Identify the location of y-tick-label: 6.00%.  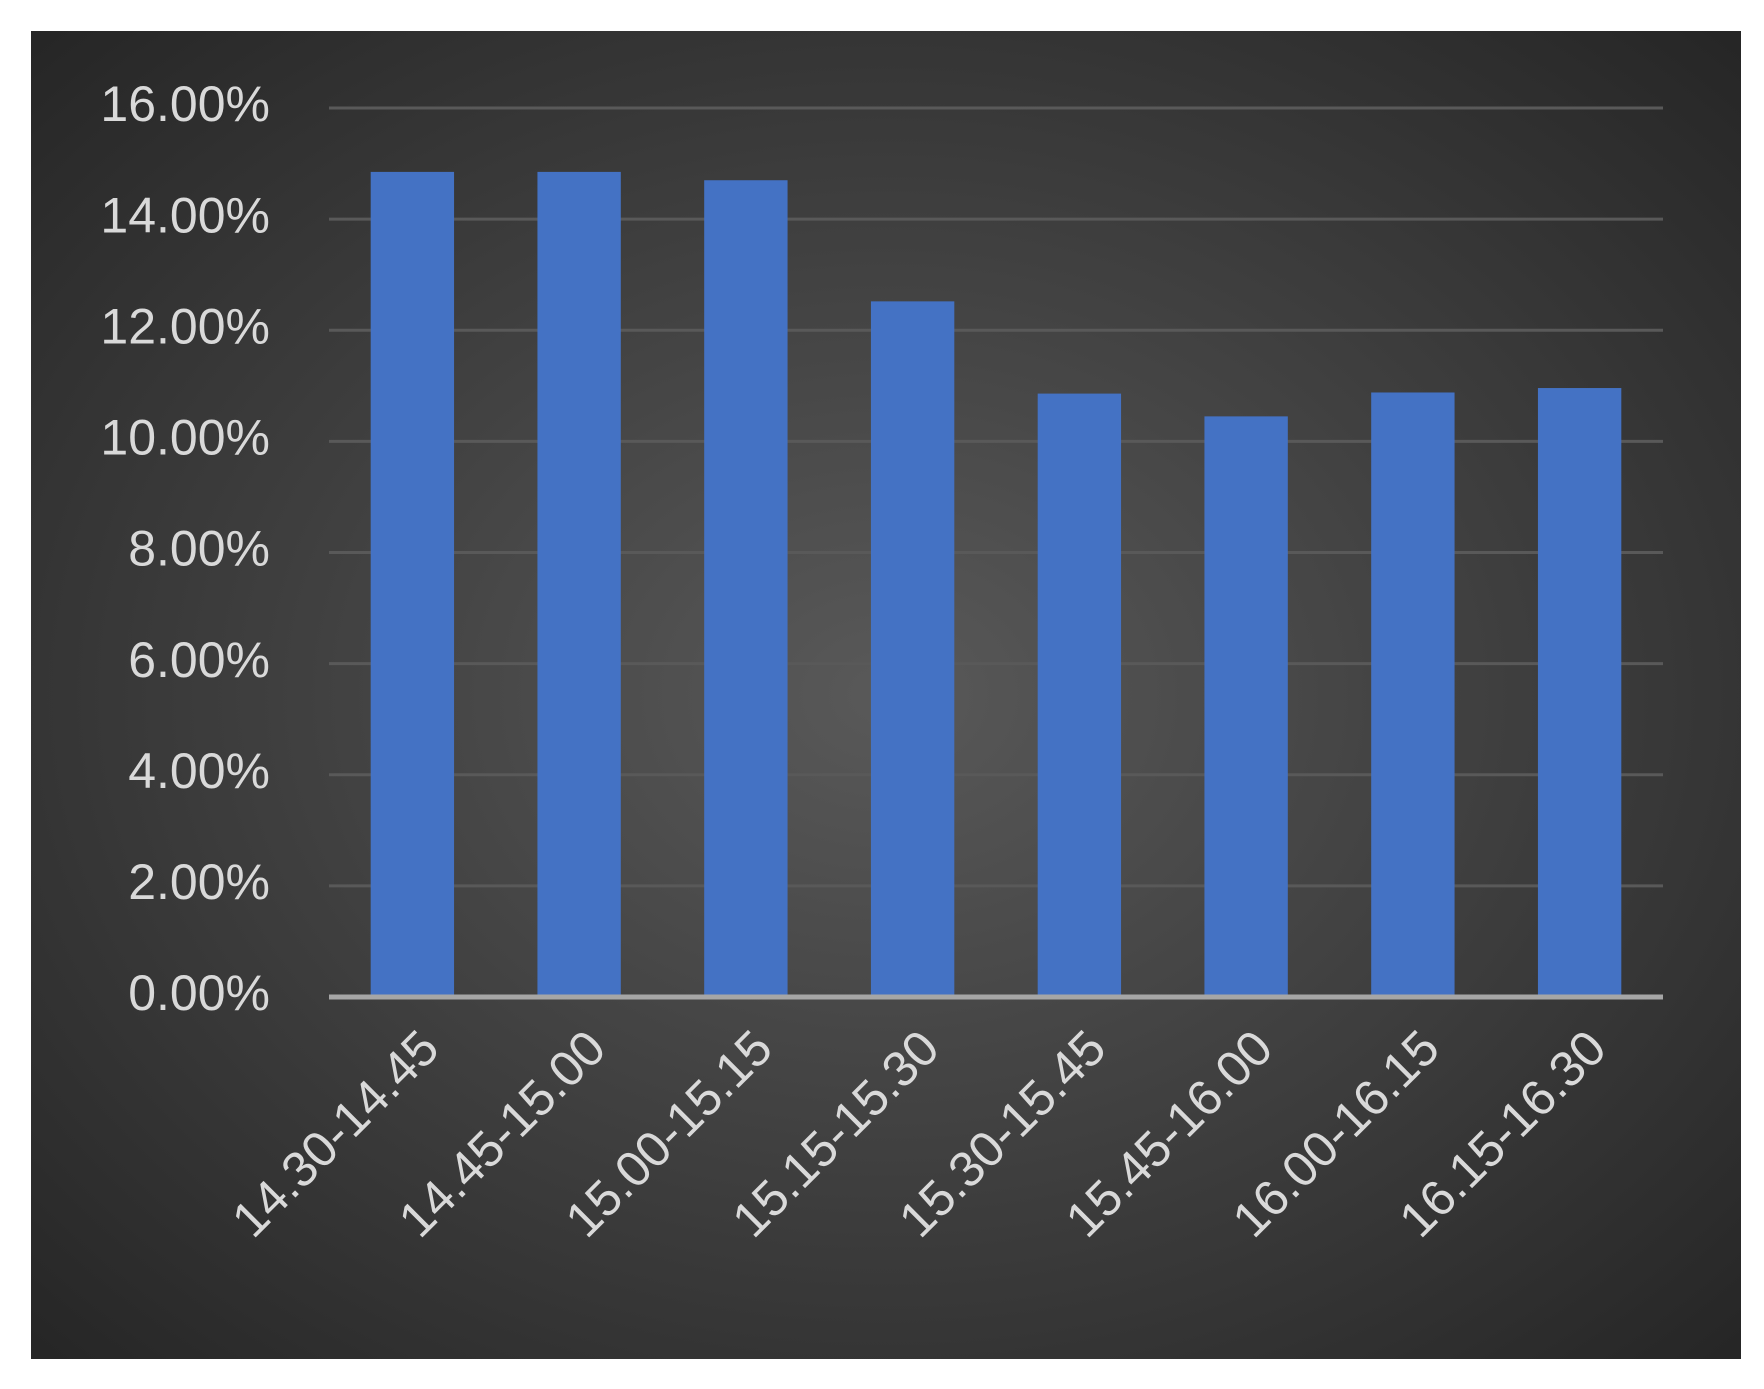
(199, 660).